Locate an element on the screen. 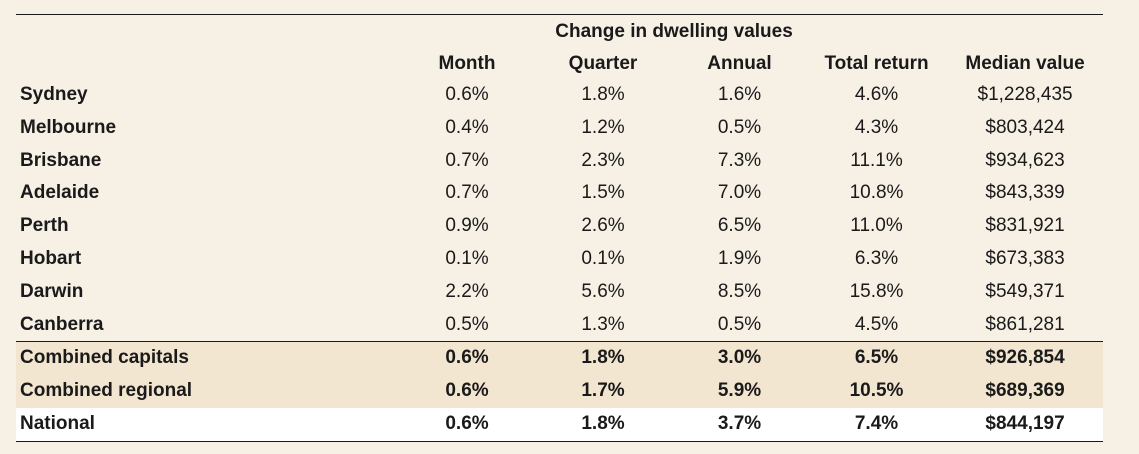  row-label: Adelaide is located at coordinates (60, 193).